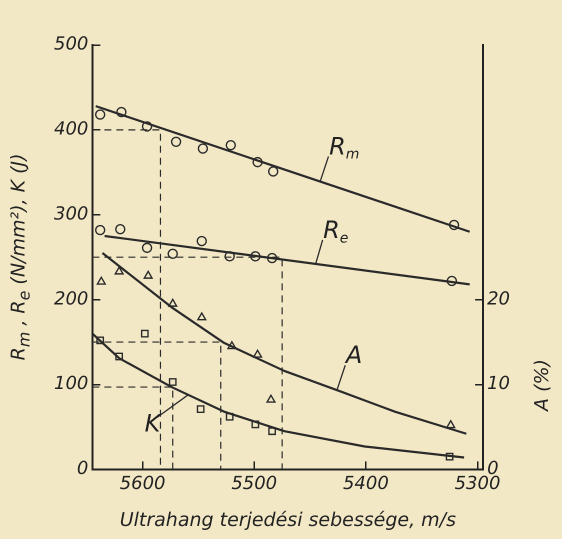 This screenshot has height=539, width=562. What do you see at coordinates (353, 355) in the screenshot?
I see `annotation: A` at bounding box center [353, 355].